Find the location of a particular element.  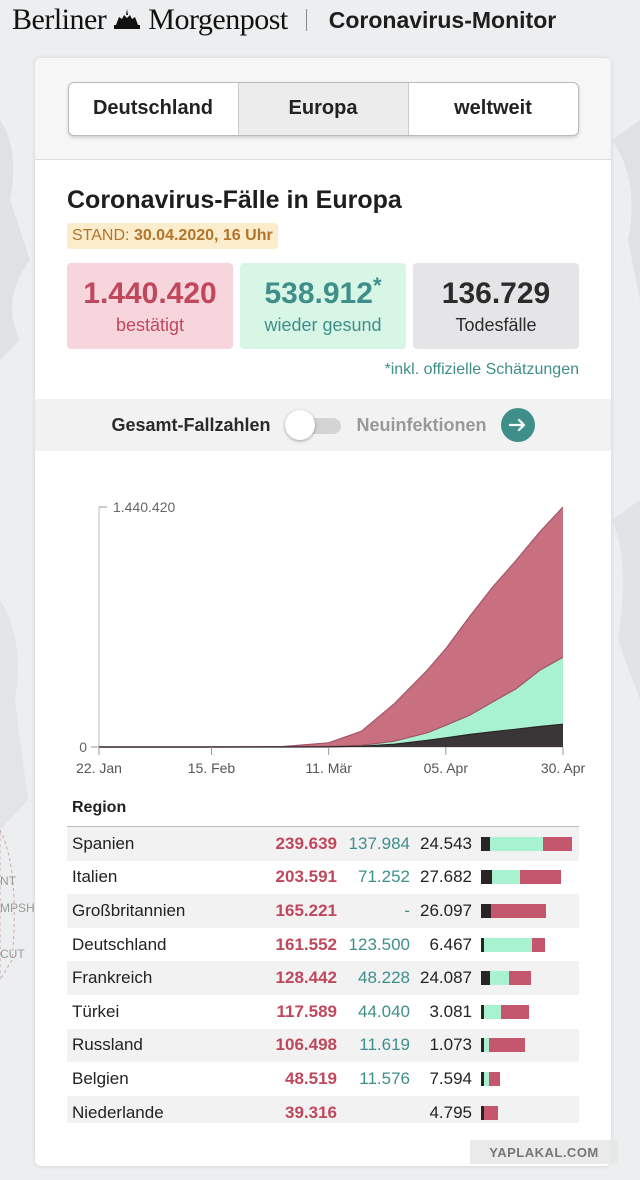

confirmed-cell: 106.498 is located at coordinates (306, 1045).